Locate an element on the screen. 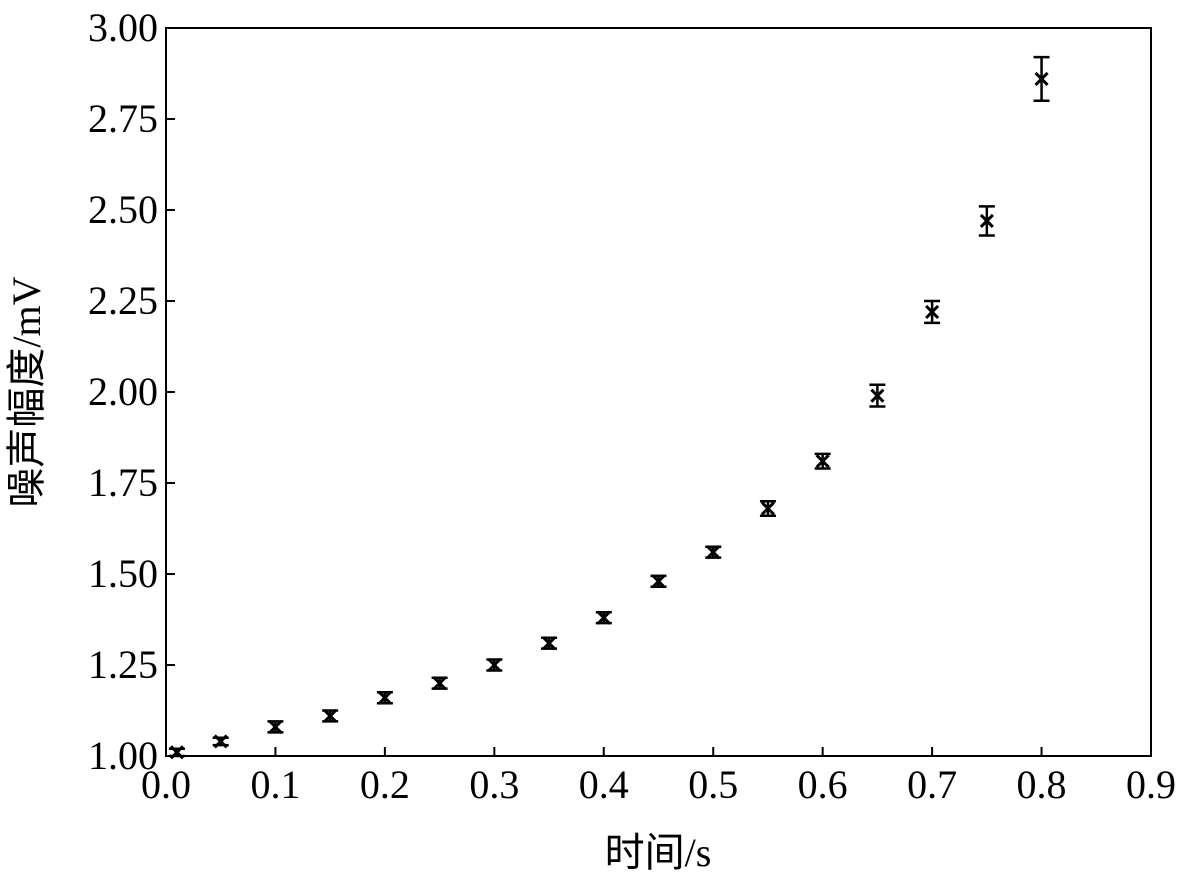 The height and width of the screenshot is (883, 1181). y-tick-label: 1.50 is located at coordinates (123, 573).